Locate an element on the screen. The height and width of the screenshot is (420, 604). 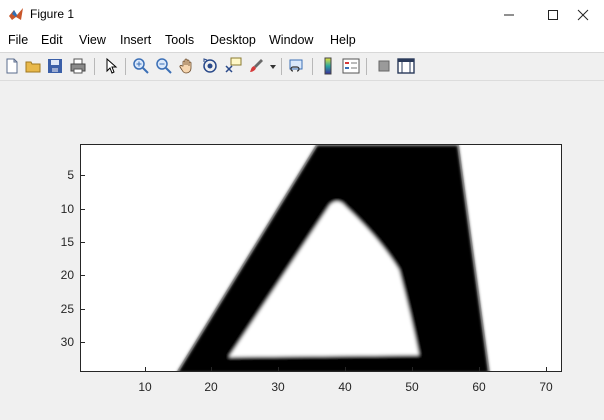
title-bar: Figure 1 is located at coordinates (302, 15).